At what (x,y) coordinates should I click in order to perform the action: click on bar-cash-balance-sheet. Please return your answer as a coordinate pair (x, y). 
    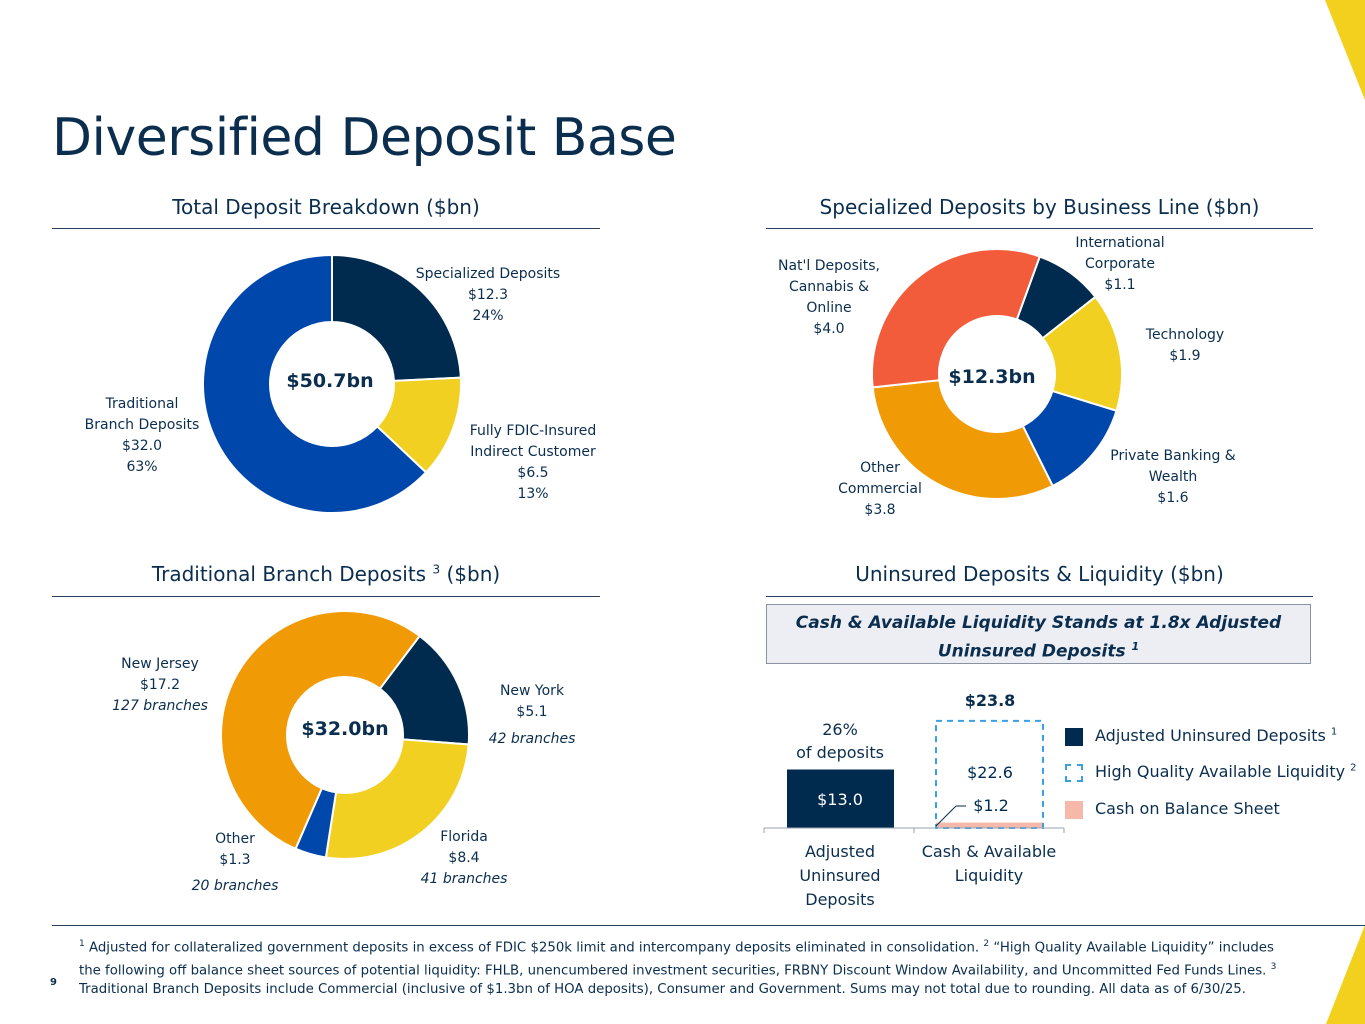
    Looking at the image, I should click on (989, 825).